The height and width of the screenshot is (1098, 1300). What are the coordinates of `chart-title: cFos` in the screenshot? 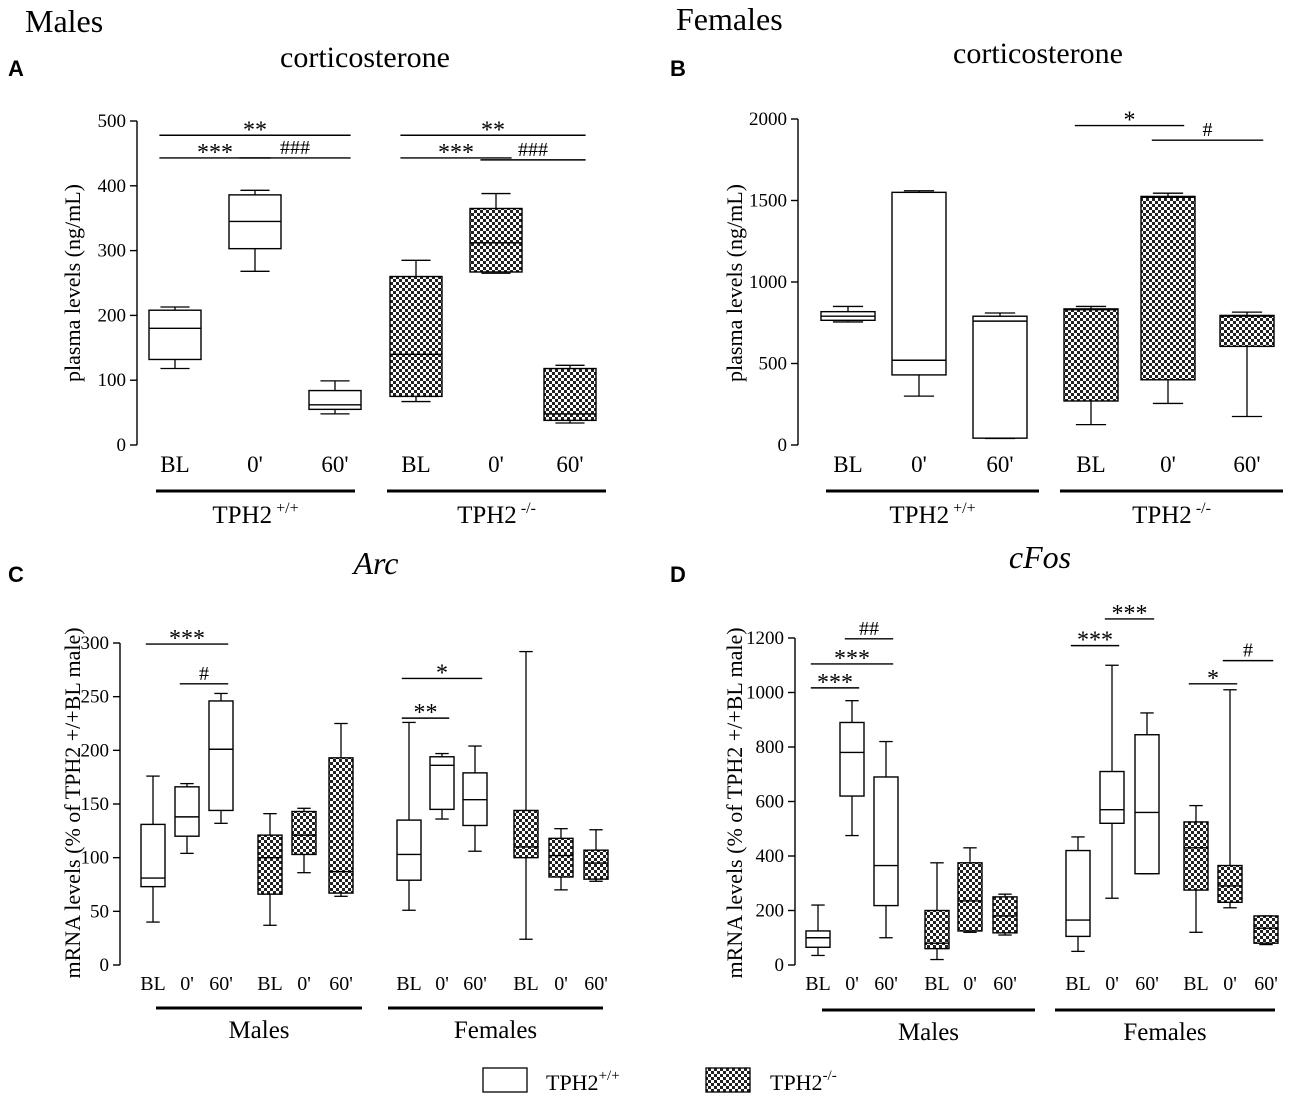 It's located at (1040, 557).